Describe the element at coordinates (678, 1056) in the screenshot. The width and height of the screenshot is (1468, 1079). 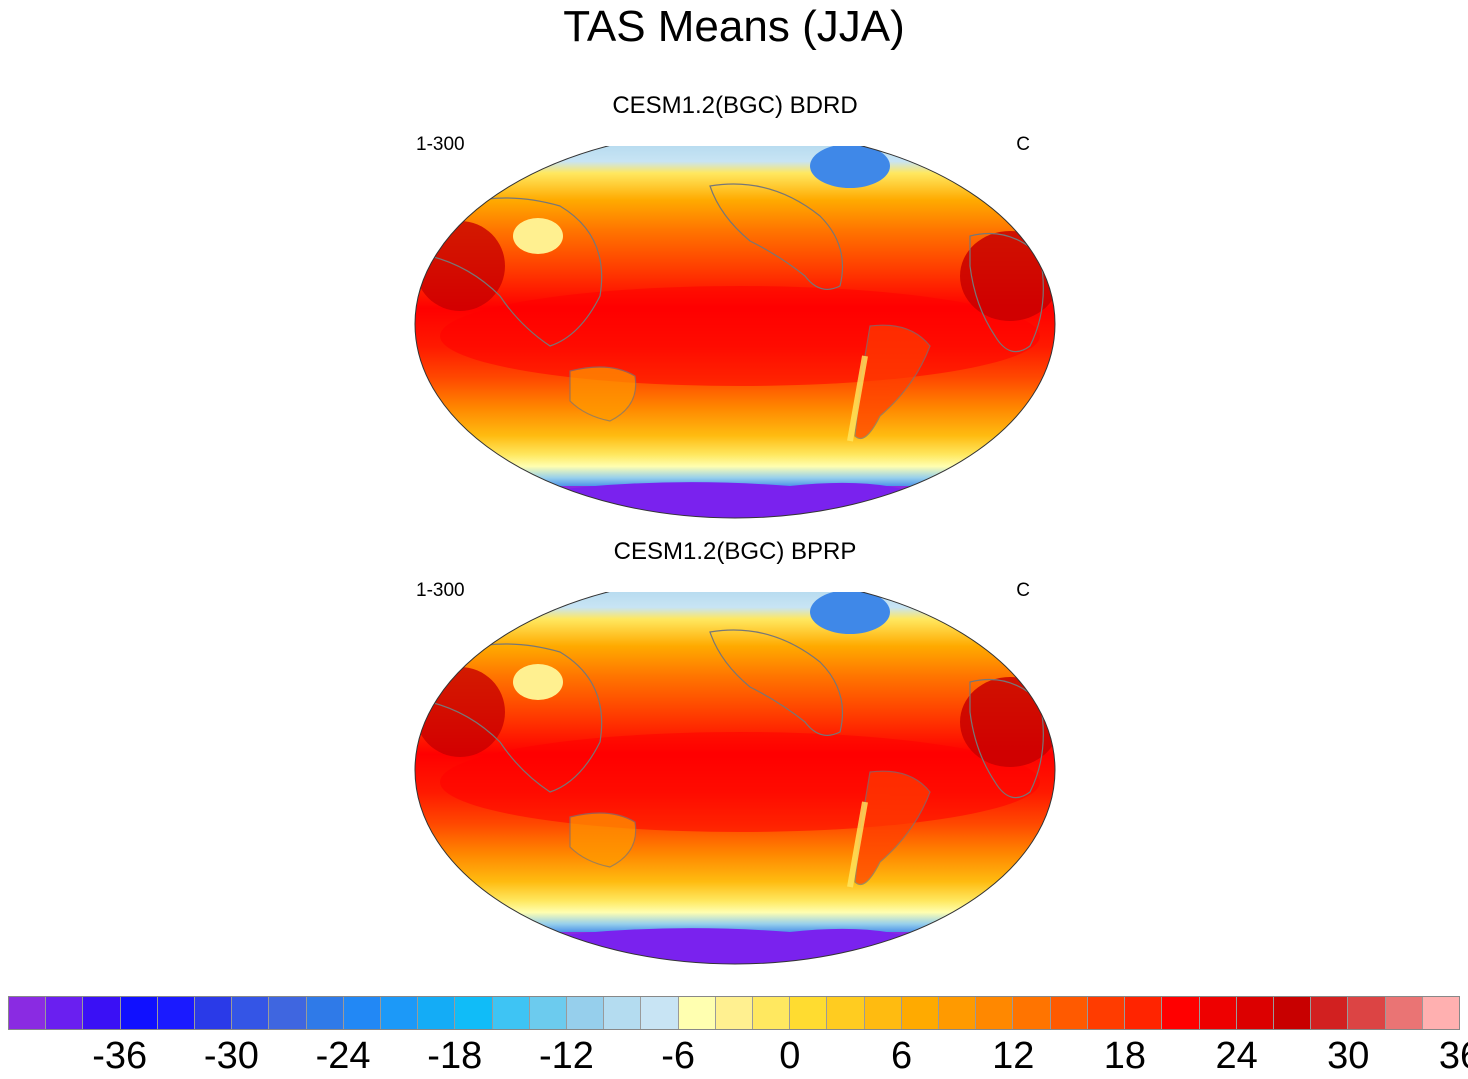
I see `colorbar-tick-label: -6` at that location.